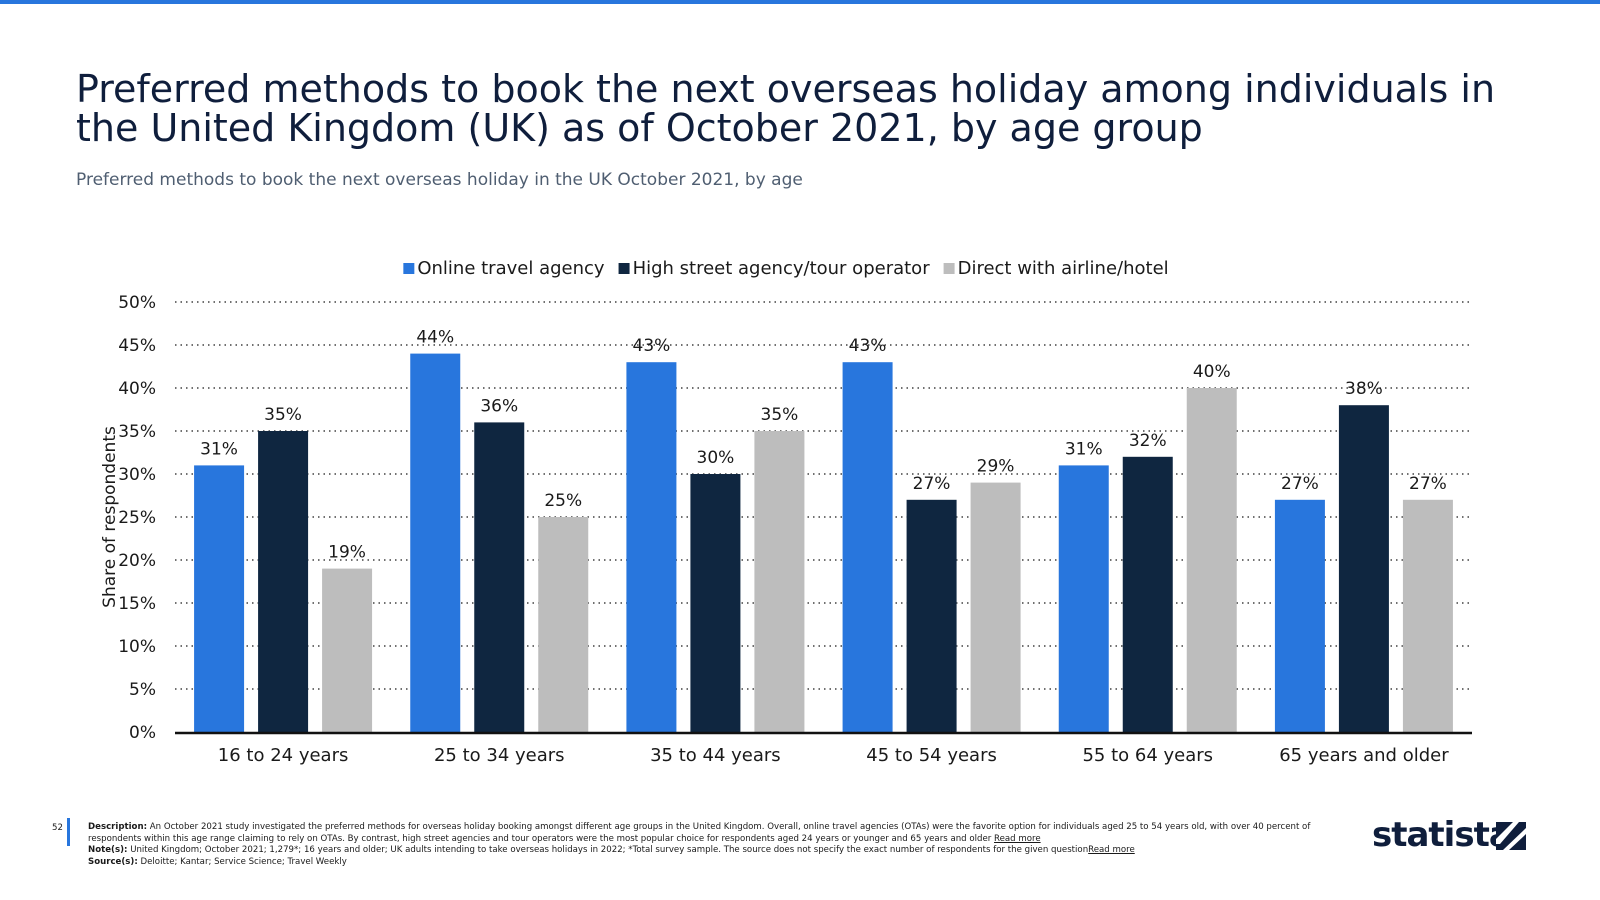 Image resolution: width=1600 pixels, height=900 pixels. What do you see at coordinates (137, 303) in the screenshot?
I see `y-tick-label: 50%` at bounding box center [137, 303].